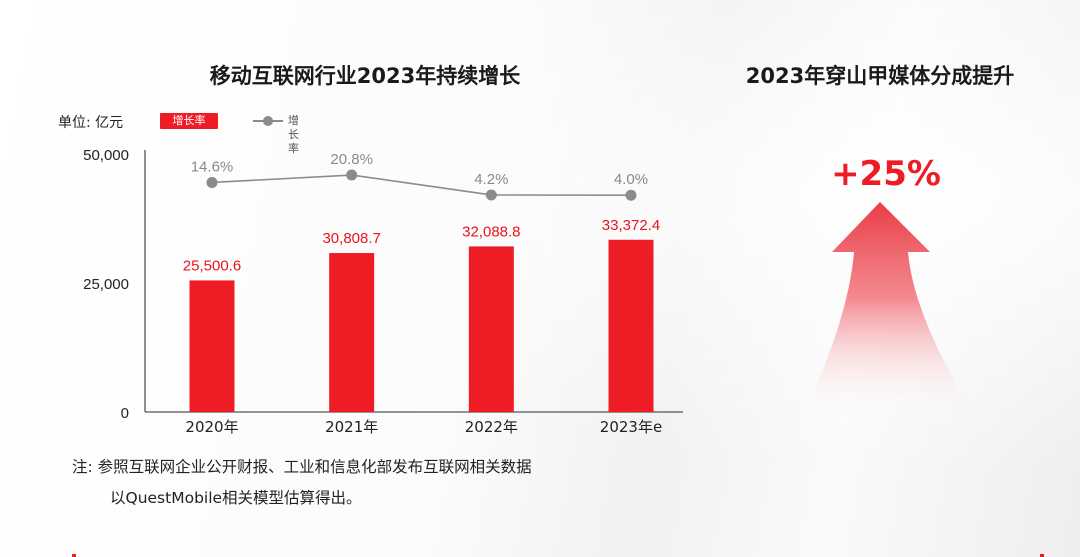 The height and width of the screenshot is (557, 1080). I want to click on bar-value-label: 25,500.6, so click(212, 265).